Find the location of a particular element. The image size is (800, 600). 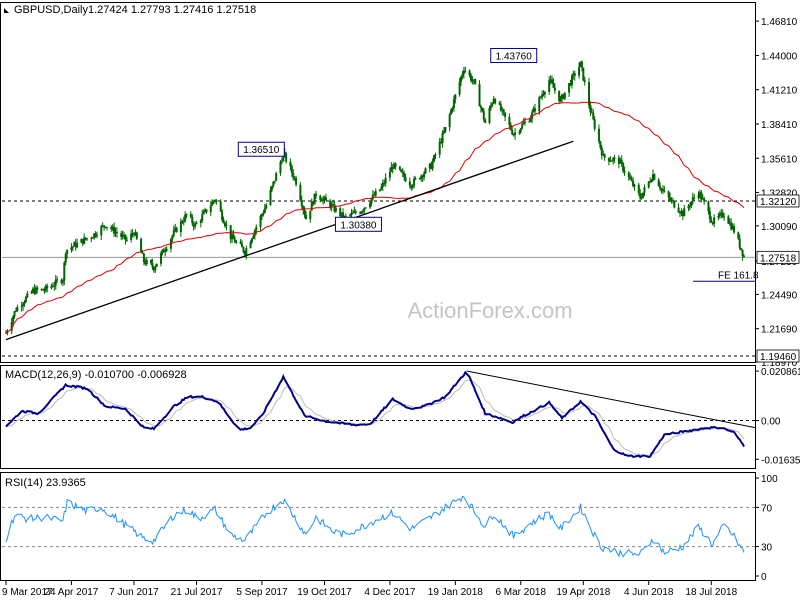

x-tick-label: 4 Jun 2018 is located at coordinates (649, 592).